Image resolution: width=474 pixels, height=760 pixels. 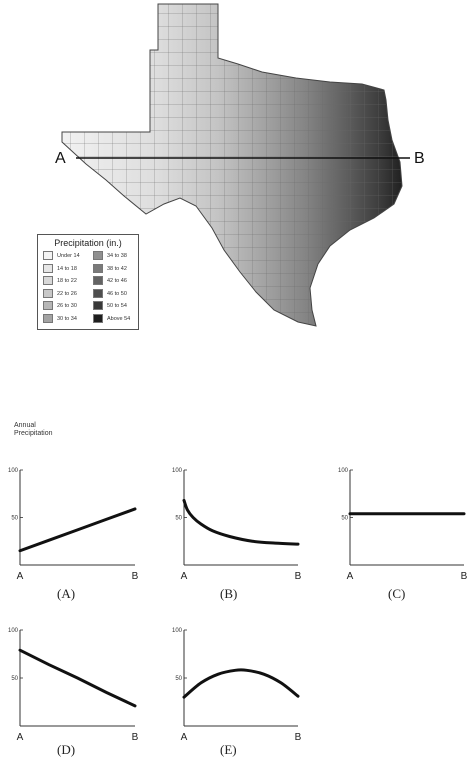 What do you see at coordinates (60, 158) in the screenshot?
I see `point-a-label: A` at bounding box center [60, 158].